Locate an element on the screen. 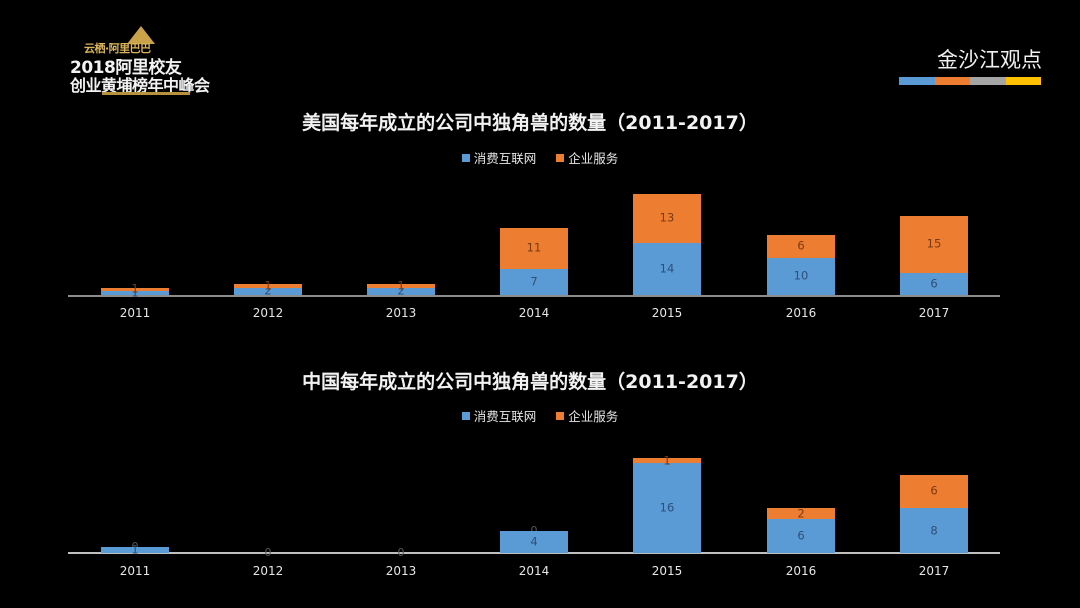 The width and height of the screenshot is (1080, 608). enterprise-segment: 11 is located at coordinates (534, 248).